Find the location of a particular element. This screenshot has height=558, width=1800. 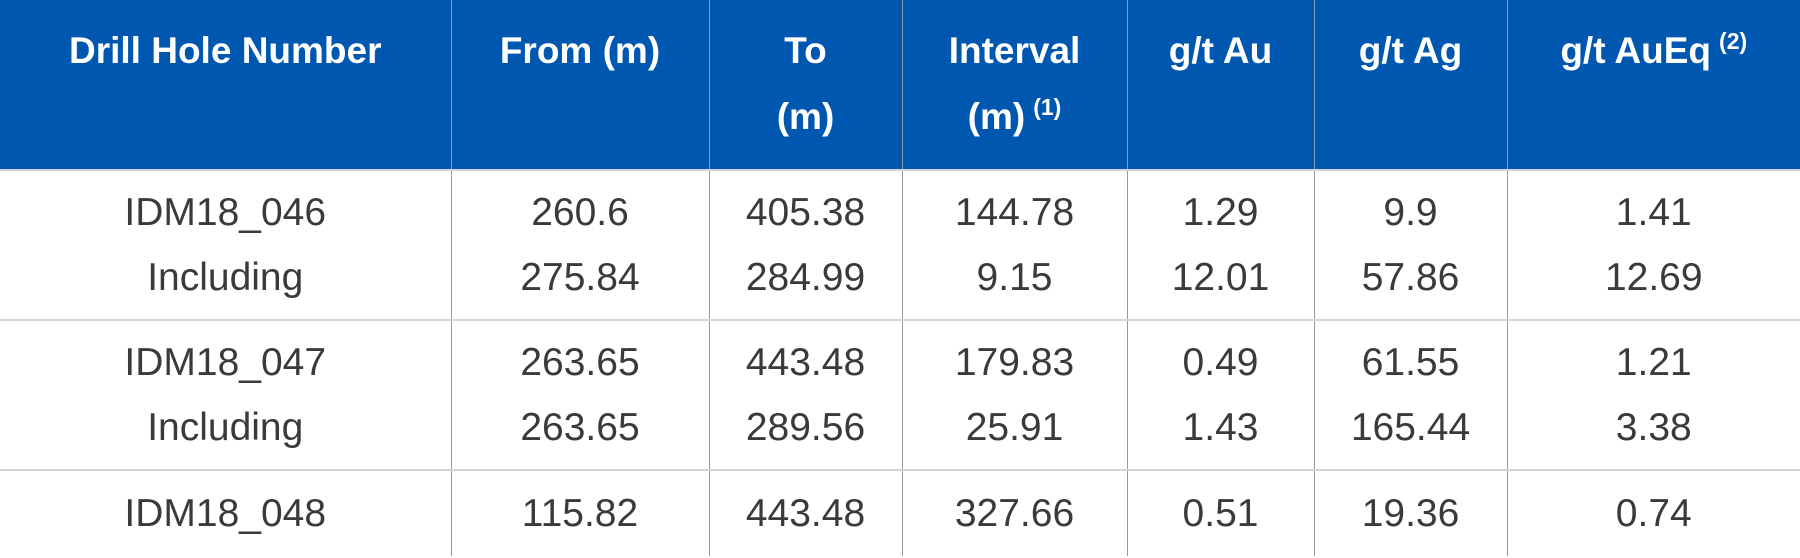

header-text: g/t Ag is located at coordinates (1410, 50).